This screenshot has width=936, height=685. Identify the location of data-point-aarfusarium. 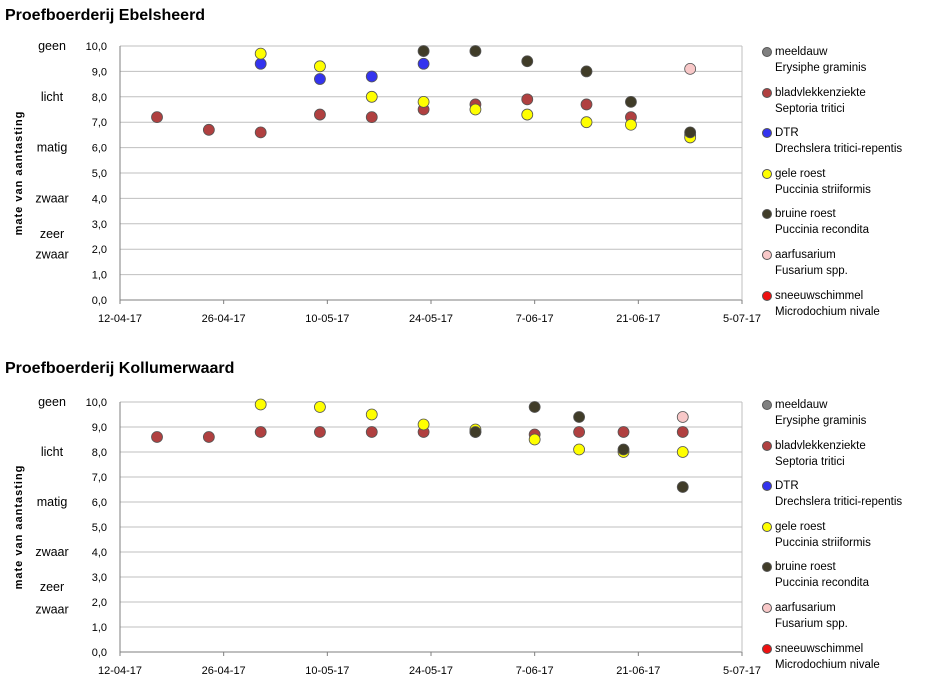
(682, 417).